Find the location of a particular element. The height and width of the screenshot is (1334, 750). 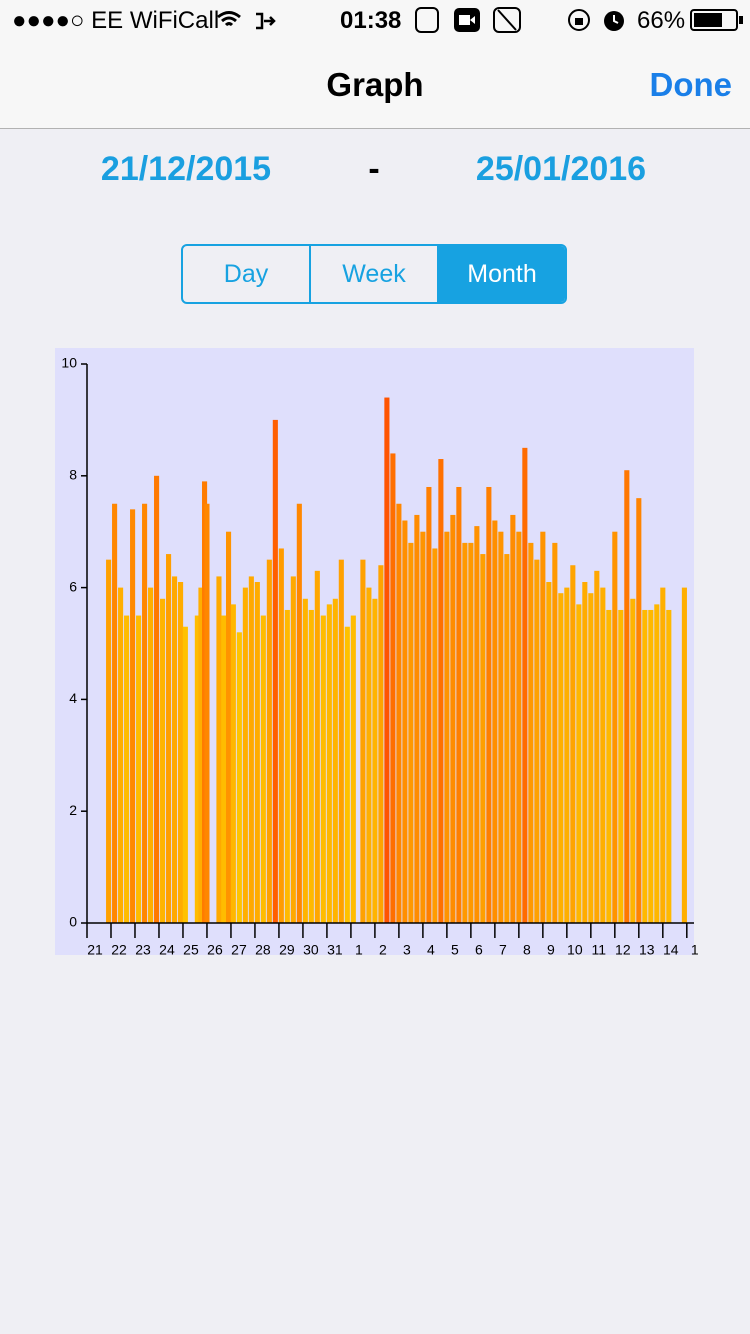

segmented-control: Day Week Month is located at coordinates (374, 274).